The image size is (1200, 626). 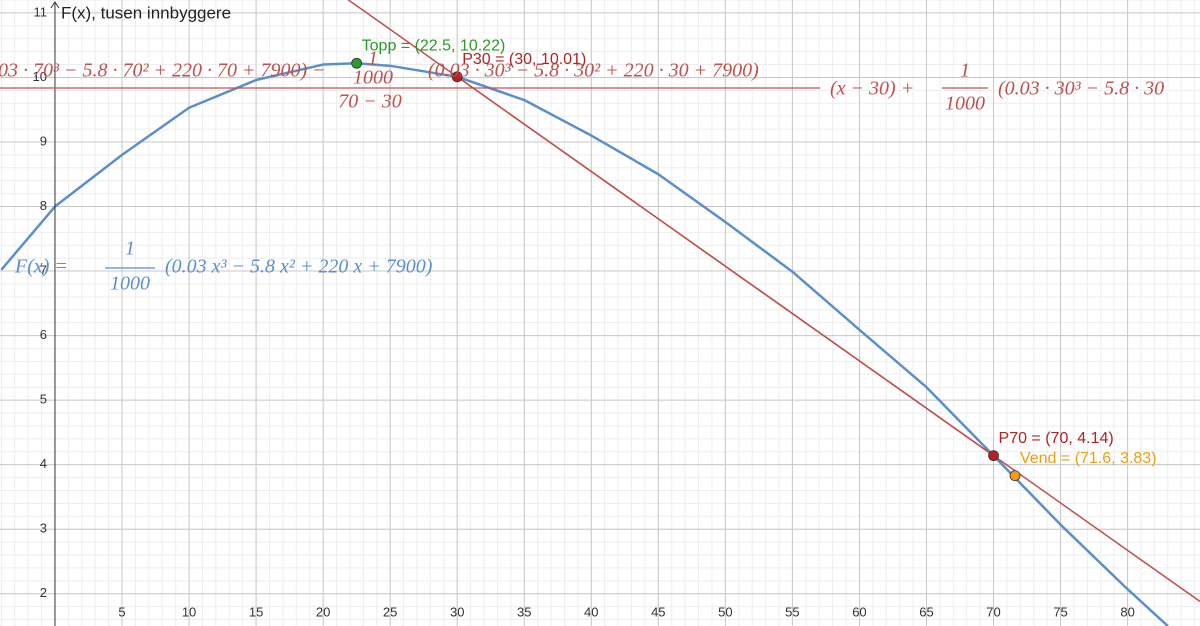 What do you see at coordinates (591, 611) in the screenshot?
I see `x-tick-label: 40` at bounding box center [591, 611].